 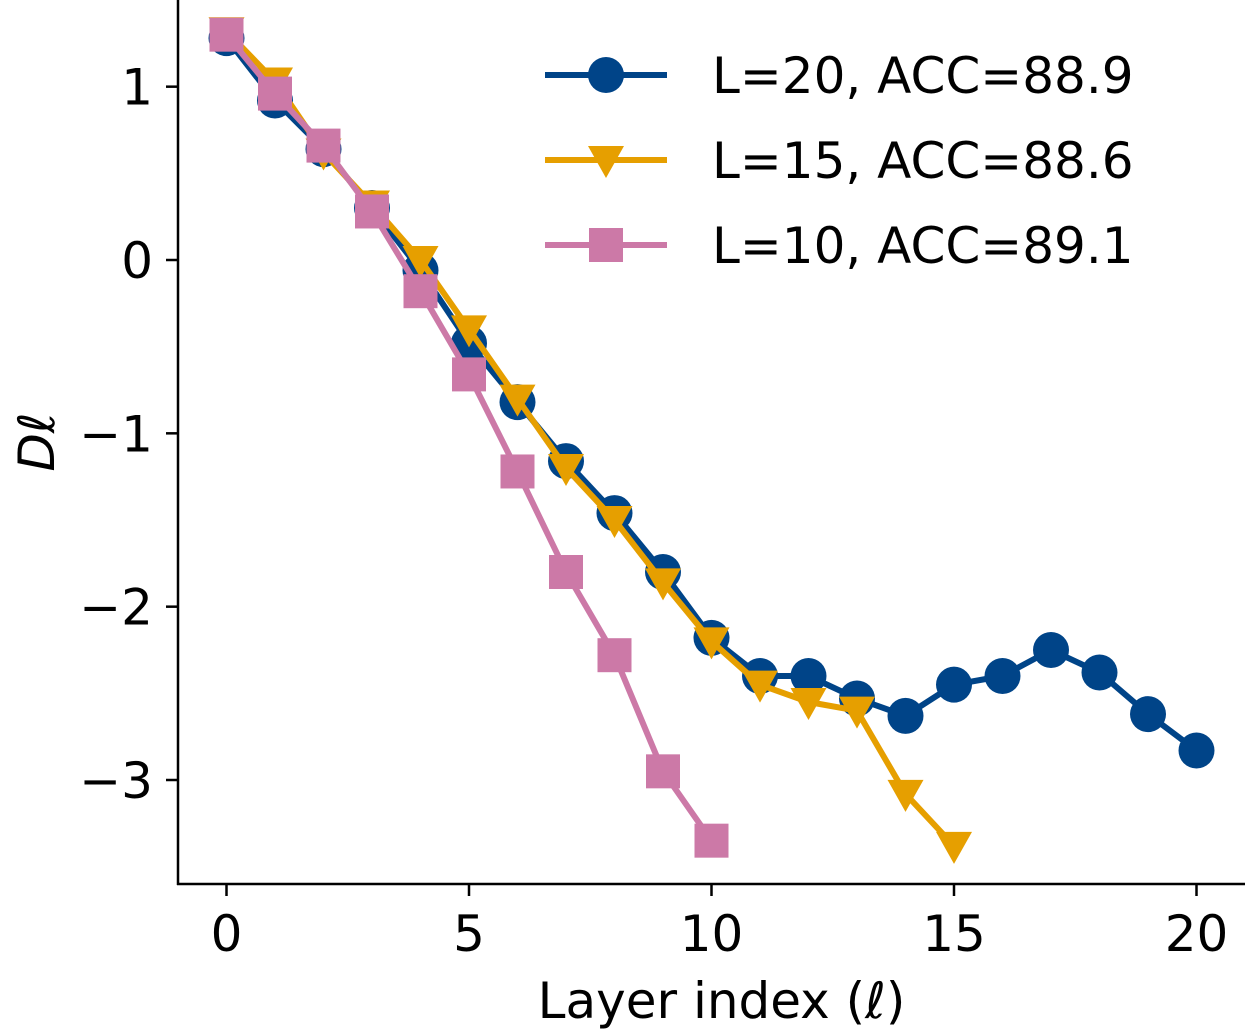 What do you see at coordinates (722, 1001) in the screenshot?
I see `x-axis-title: Layer index (ℓ)` at bounding box center [722, 1001].